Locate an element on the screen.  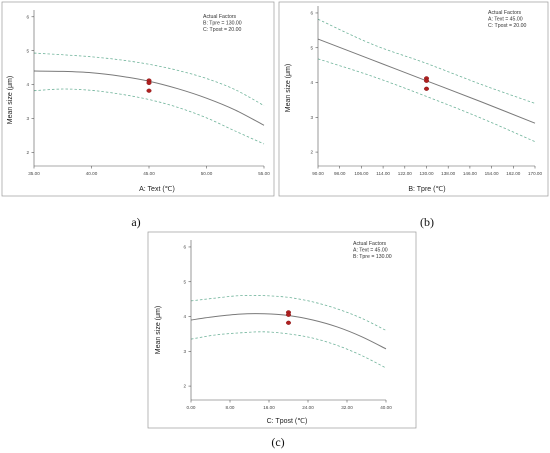
panel-b-ylabel: Mean size (μm) is located at coordinates (288, 88).